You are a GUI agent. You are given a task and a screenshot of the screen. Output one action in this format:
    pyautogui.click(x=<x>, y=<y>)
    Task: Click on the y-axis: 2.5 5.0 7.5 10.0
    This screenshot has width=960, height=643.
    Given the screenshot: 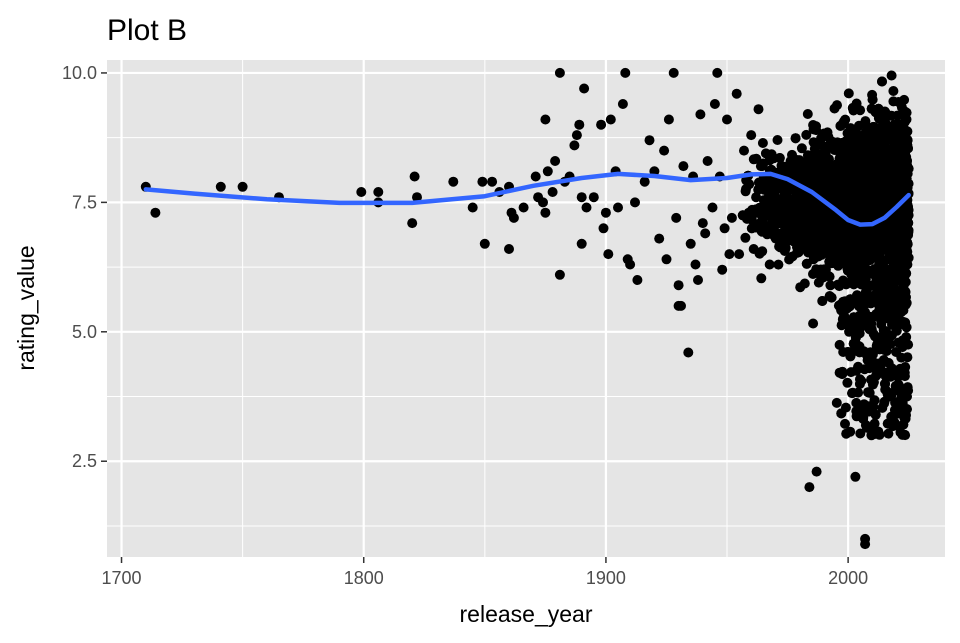 What is the action you would take?
    pyautogui.click(x=84, y=267)
    